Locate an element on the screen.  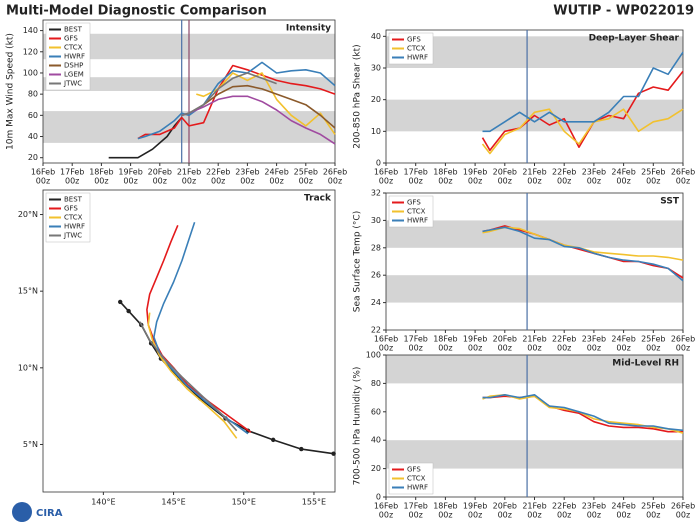
x-tick-label: 22Feb is located at coordinates (564, 506).